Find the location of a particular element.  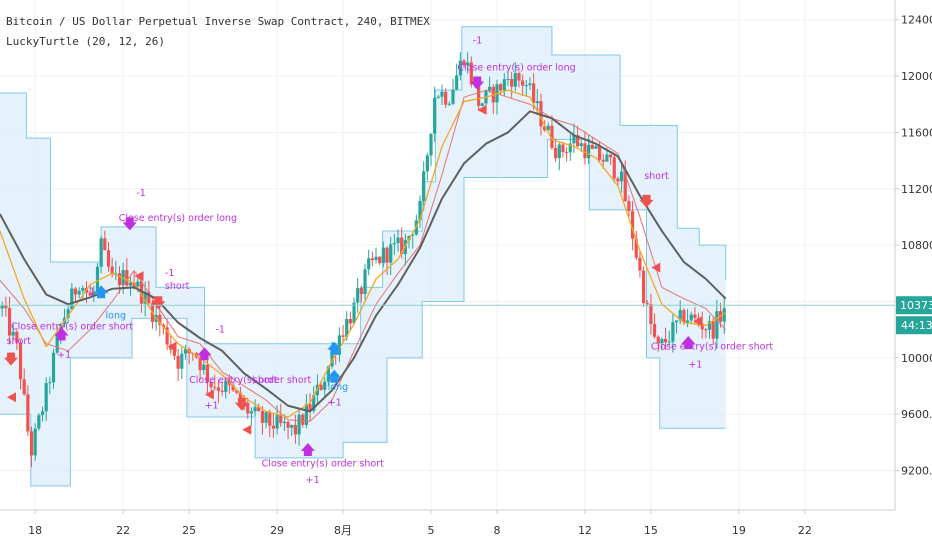

annotation-20: Close entry(s) order short is located at coordinates (712, 346).